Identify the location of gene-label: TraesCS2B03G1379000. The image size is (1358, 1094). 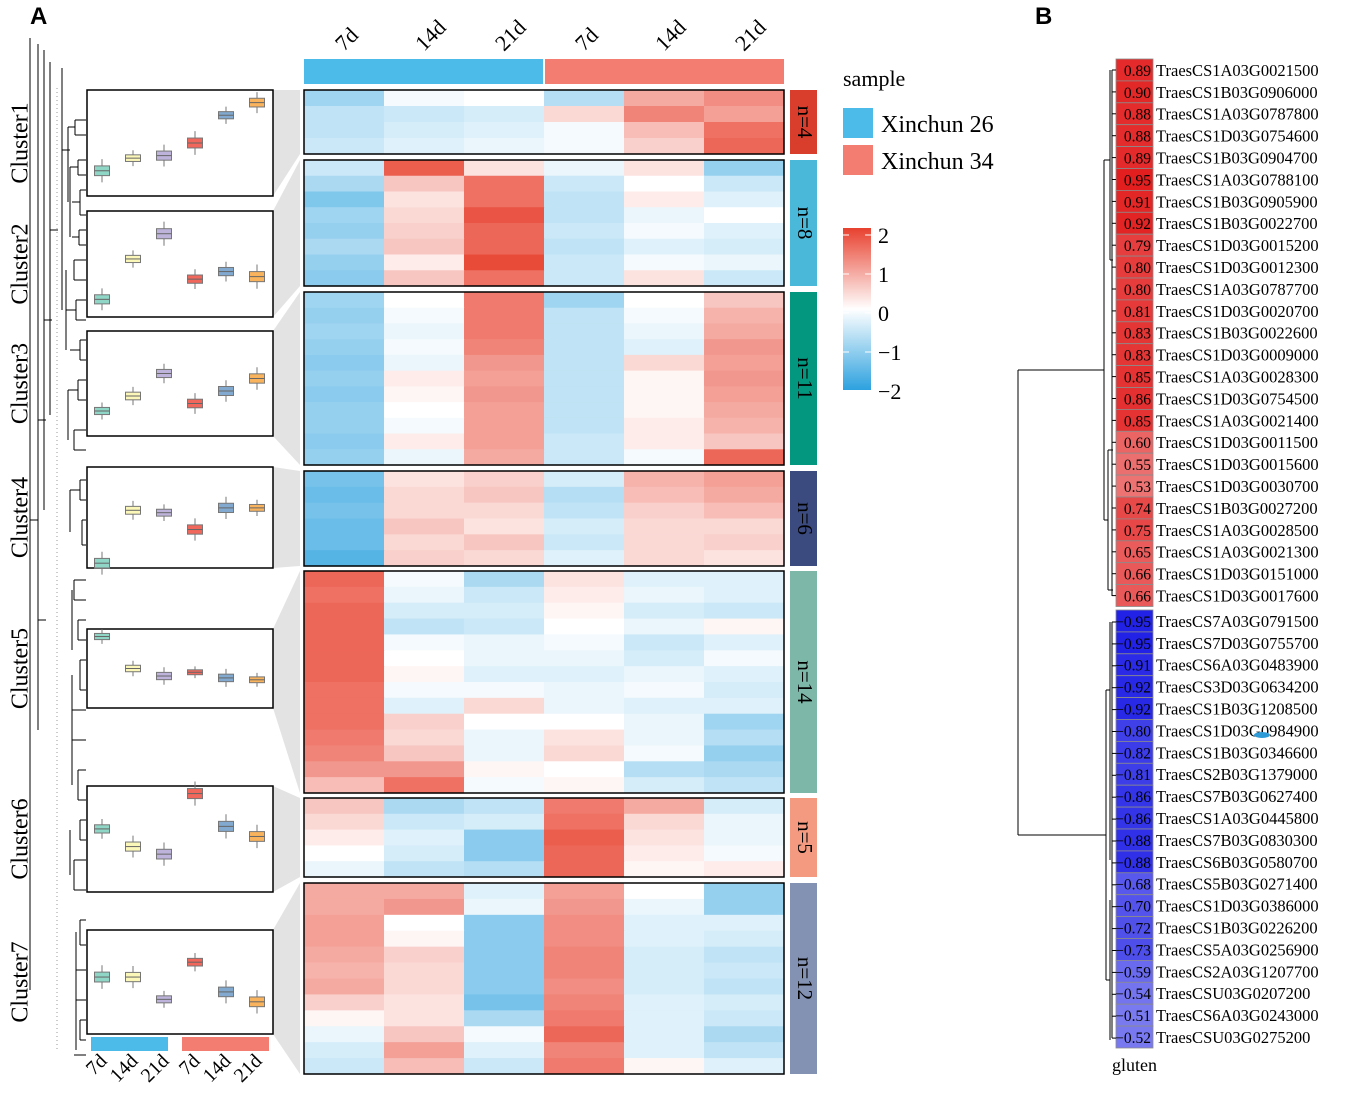
(1237, 774).